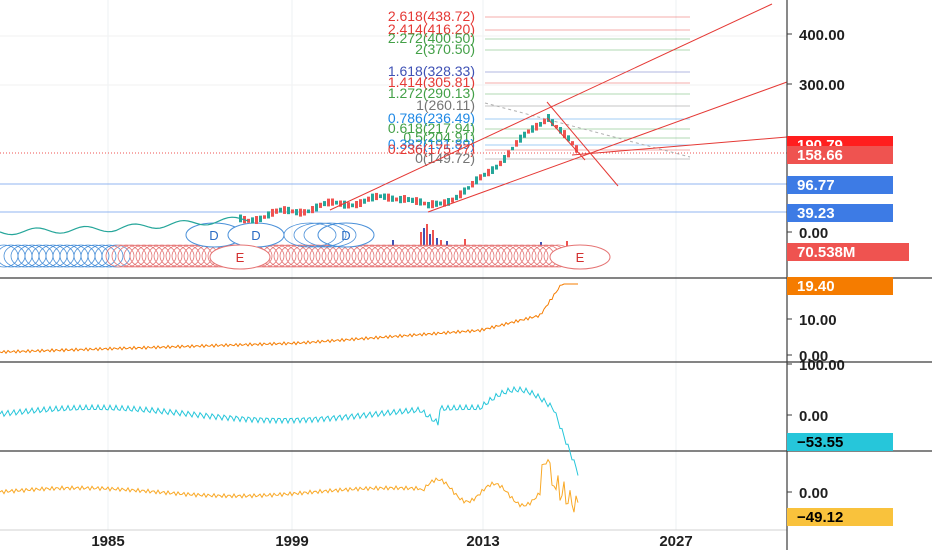 This screenshot has height=550, width=932. Describe the element at coordinates (124, 226) in the screenshot. I see `price-line-early` at that location.